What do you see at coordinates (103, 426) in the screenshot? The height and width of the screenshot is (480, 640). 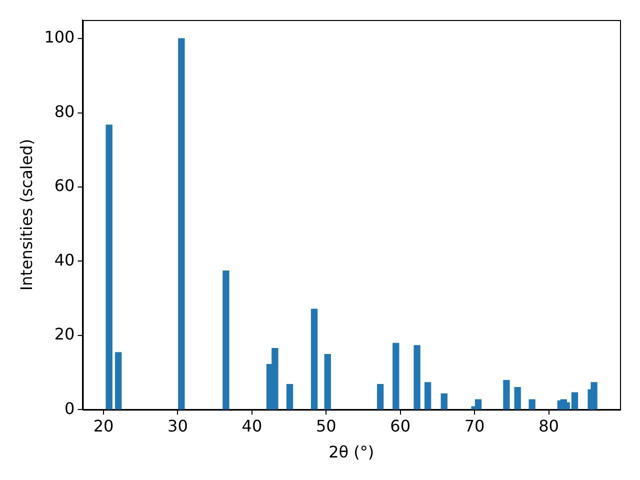 I see `x-tick-label: 20` at bounding box center [103, 426].